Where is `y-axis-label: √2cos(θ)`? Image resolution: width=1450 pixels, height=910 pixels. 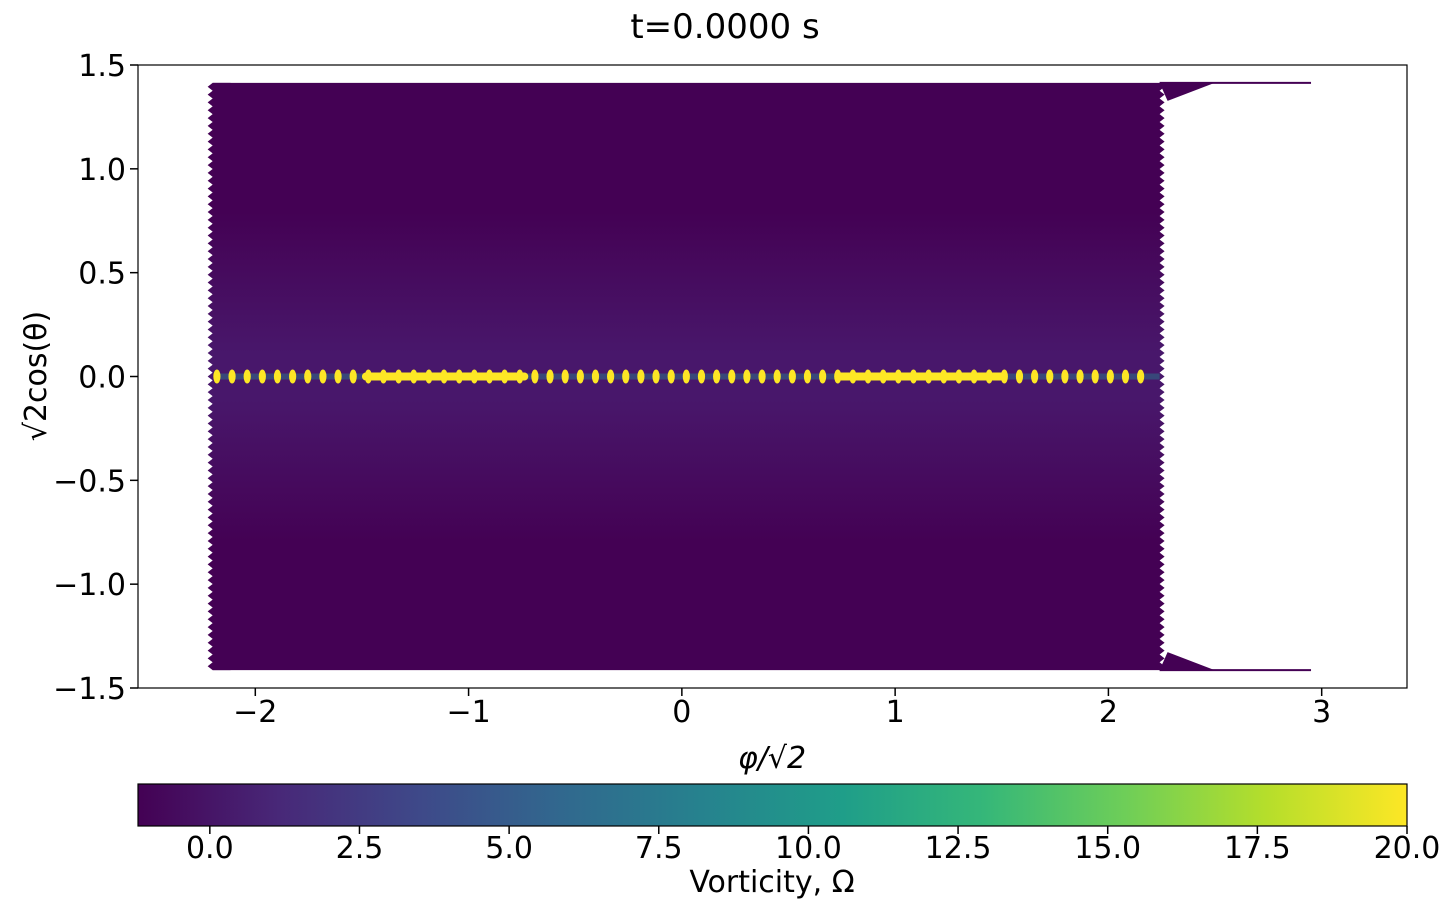 y-axis-label: √2cos(θ) is located at coordinates (36, 376).